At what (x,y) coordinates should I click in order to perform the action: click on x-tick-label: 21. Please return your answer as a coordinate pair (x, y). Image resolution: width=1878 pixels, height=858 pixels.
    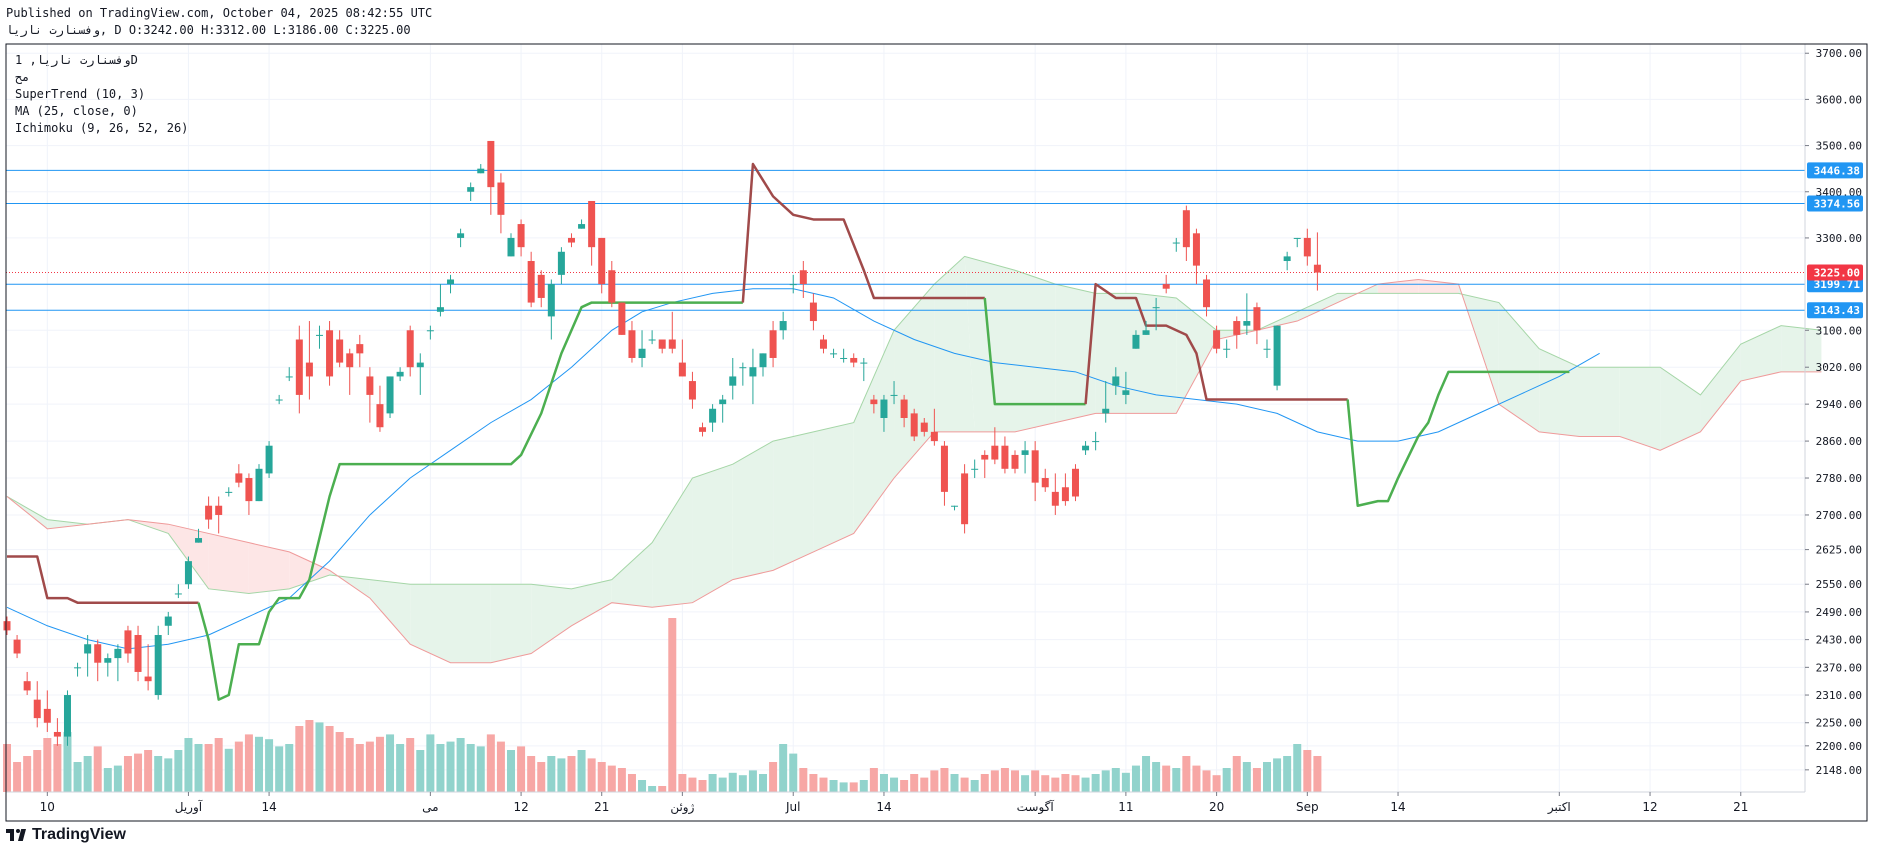
    Looking at the image, I should click on (601, 807).